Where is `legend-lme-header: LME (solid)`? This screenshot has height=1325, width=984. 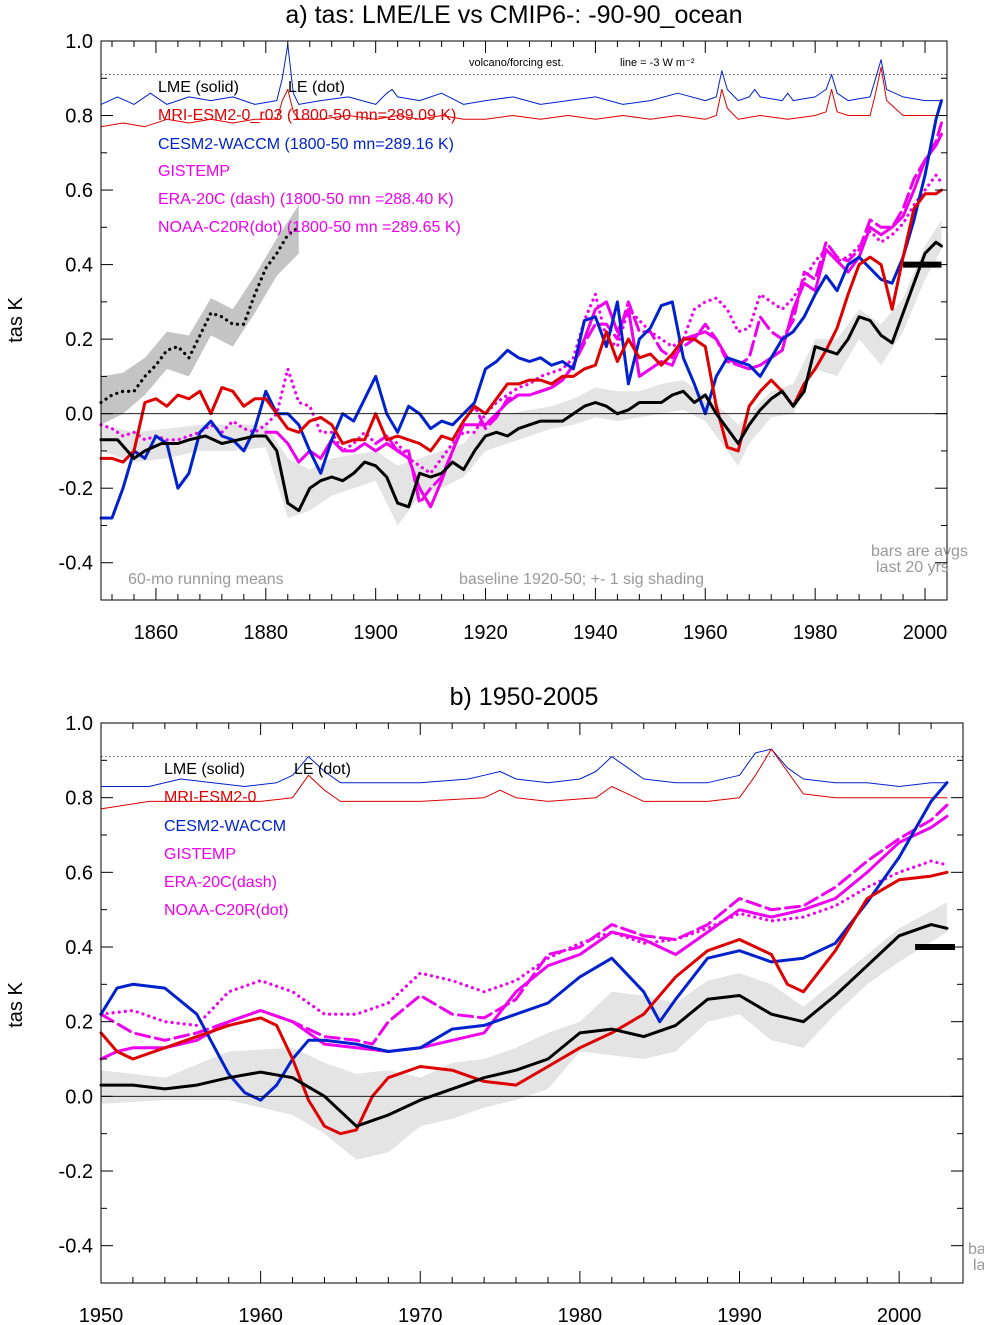 legend-lme-header: LME (solid) is located at coordinates (198, 87).